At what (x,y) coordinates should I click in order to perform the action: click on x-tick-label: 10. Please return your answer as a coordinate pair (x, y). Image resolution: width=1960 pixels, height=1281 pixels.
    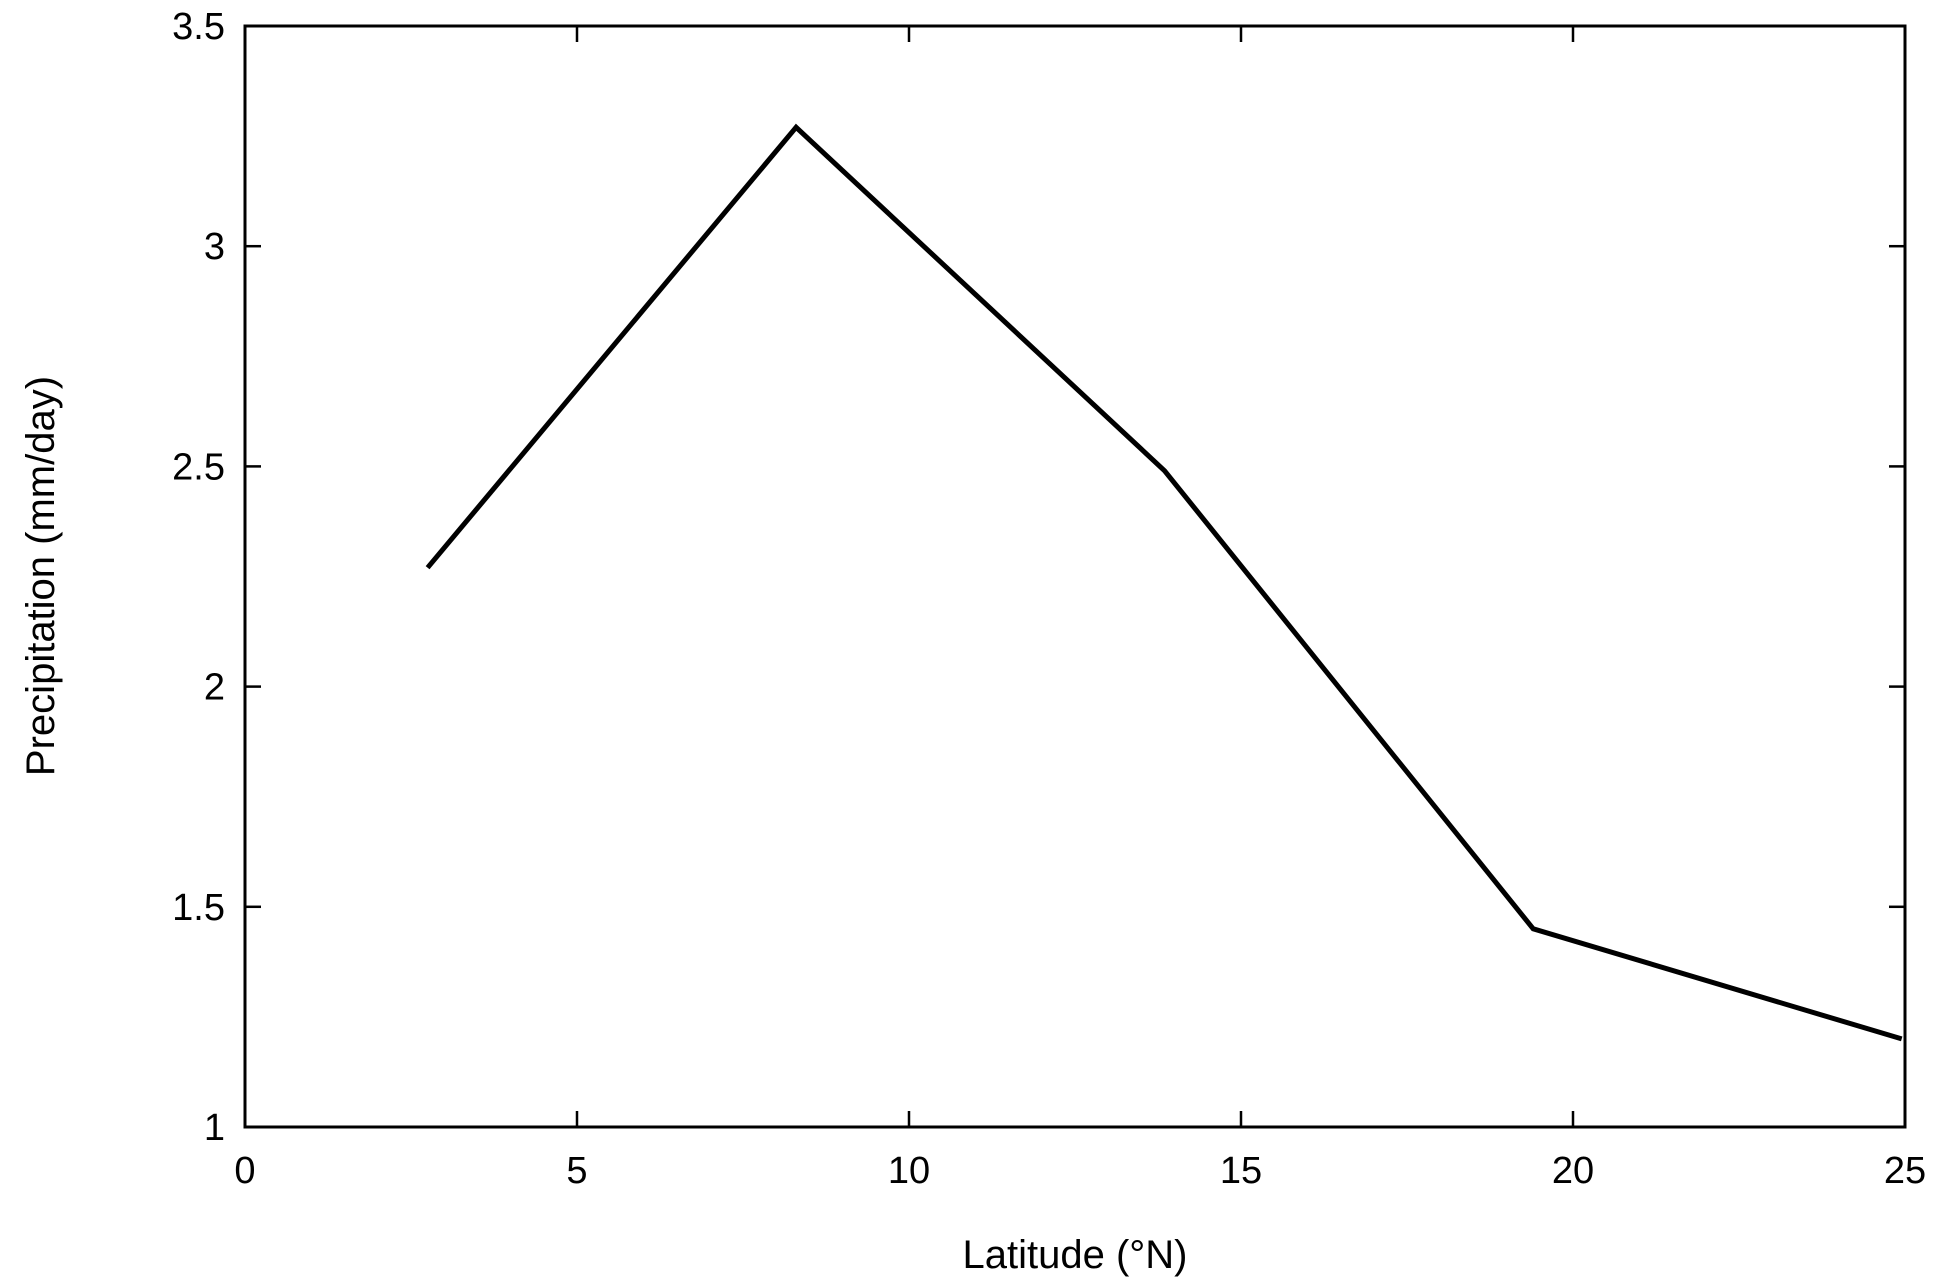
    Looking at the image, I should click on (909, 1171).